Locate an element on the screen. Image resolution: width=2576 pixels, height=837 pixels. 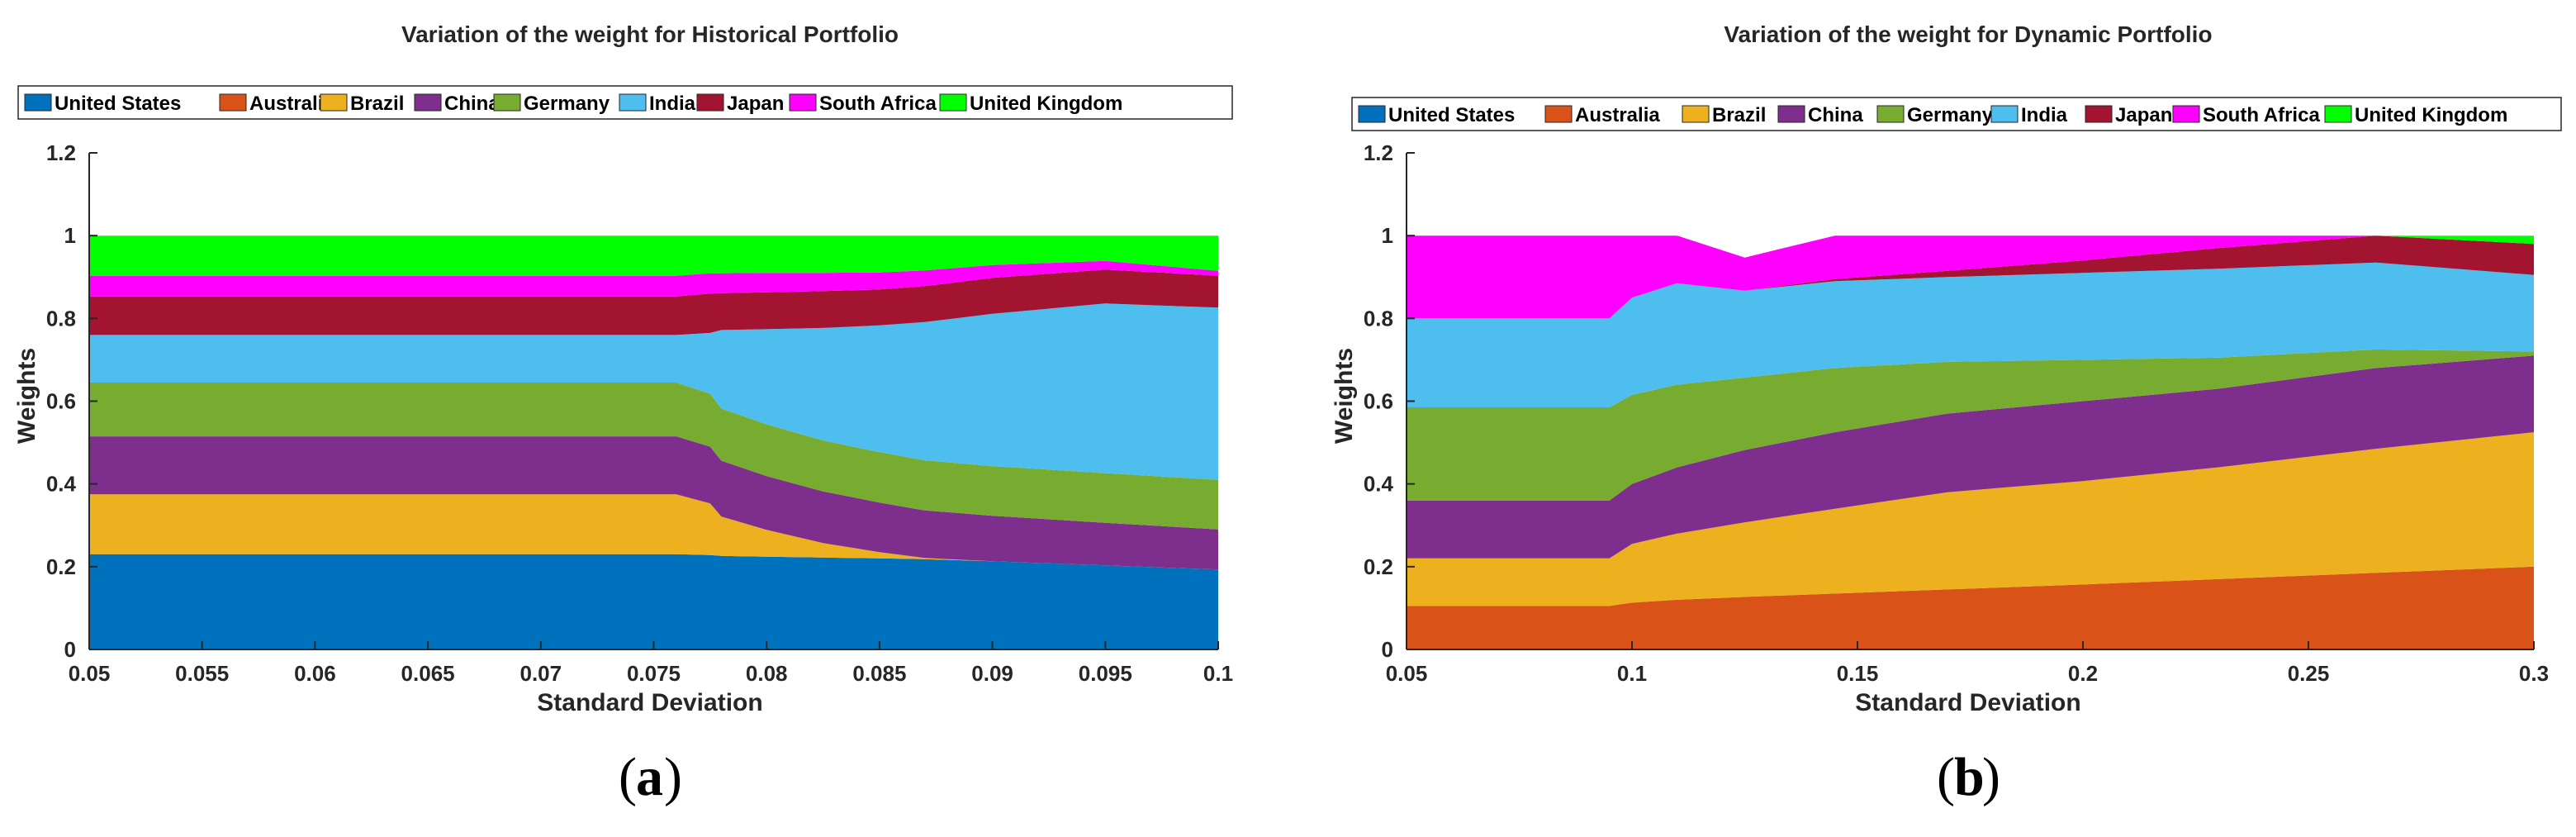
x-tick-label: 0.25 is located at coordinates (2309, 673).